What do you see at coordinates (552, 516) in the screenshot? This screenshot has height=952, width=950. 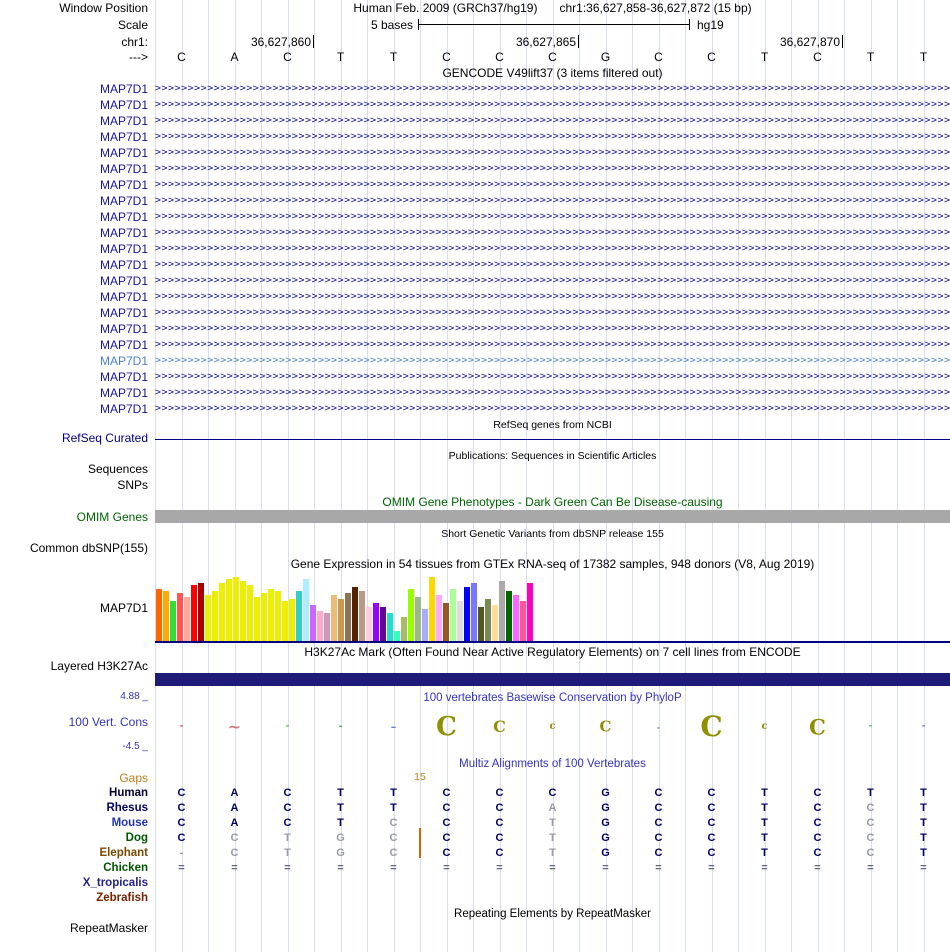 I see `omim-gene-bar` at bounding box center [552, 516].